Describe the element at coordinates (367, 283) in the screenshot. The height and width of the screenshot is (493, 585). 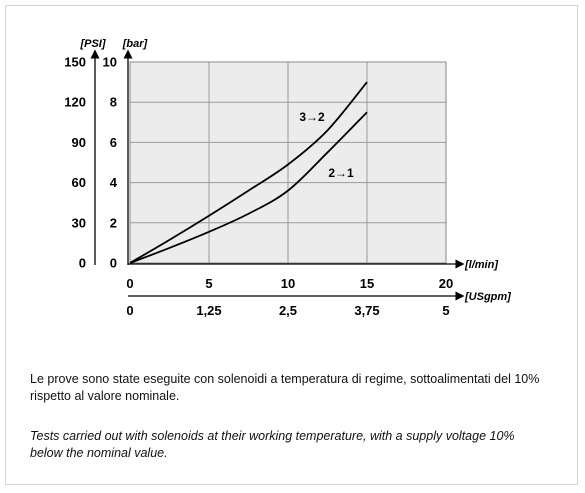
I see `x-tick-lmin: 15` at that location.